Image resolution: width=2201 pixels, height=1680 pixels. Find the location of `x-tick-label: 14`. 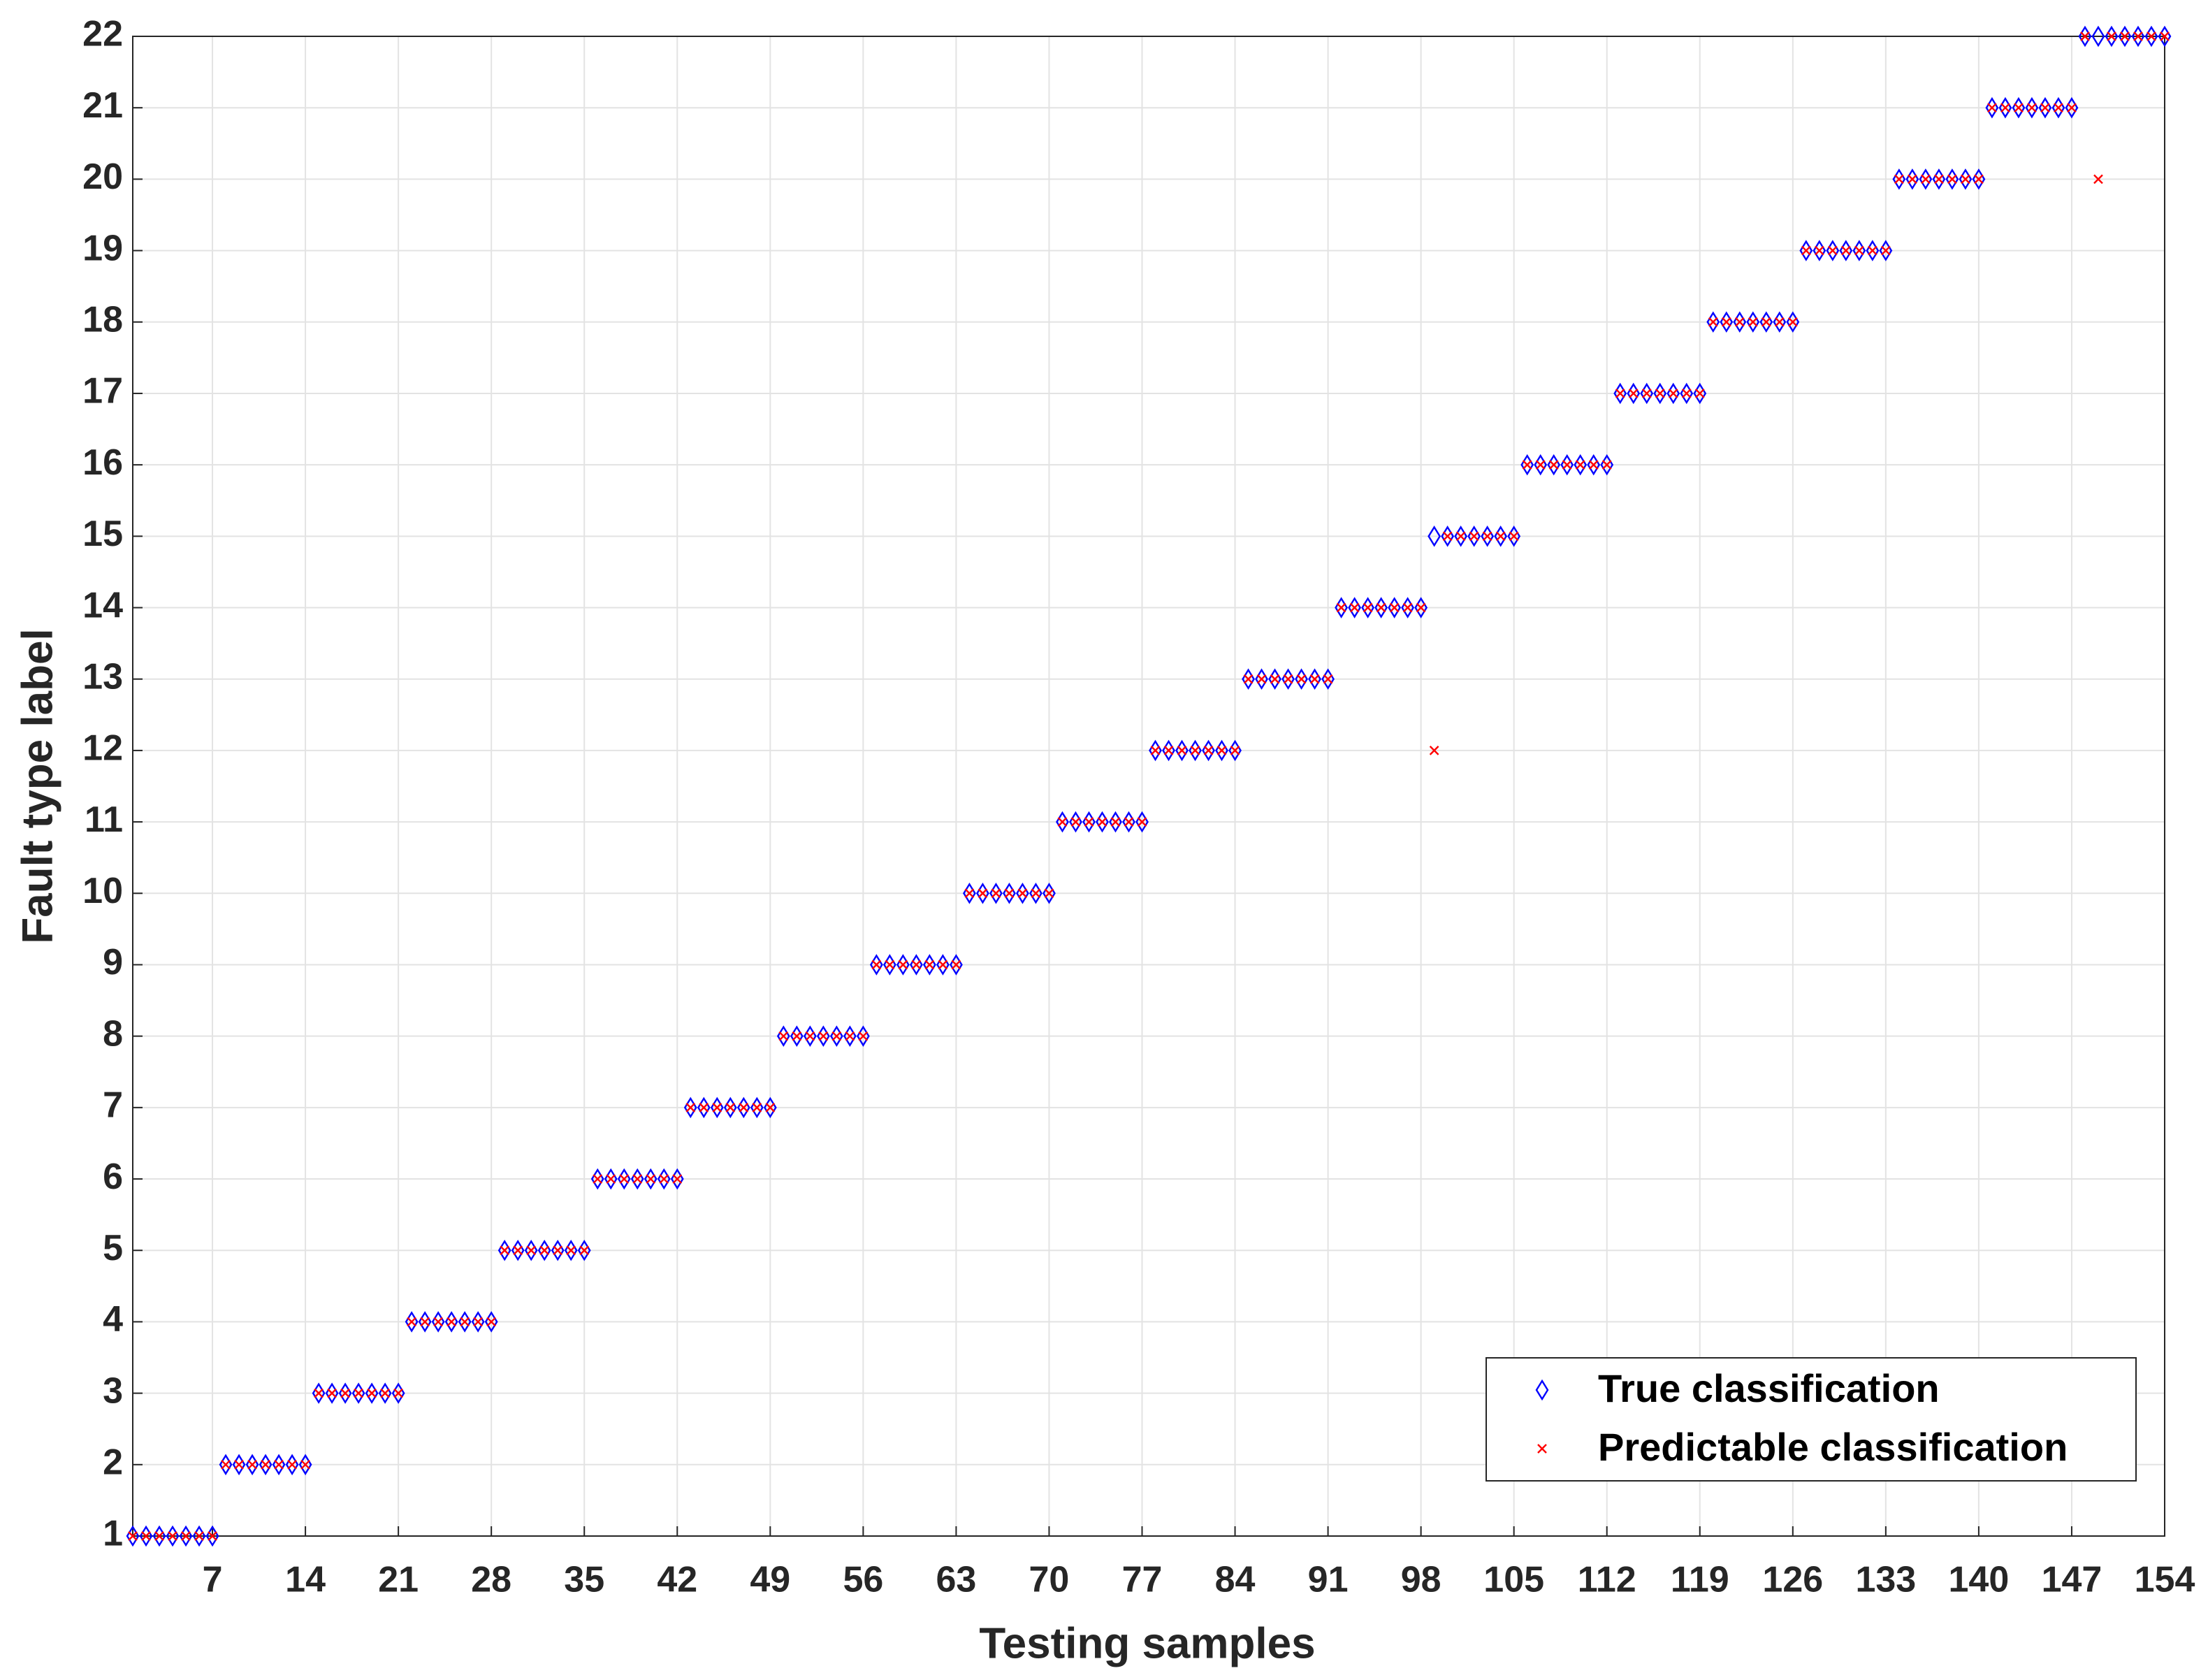

x-tick-label: 14 is located at coordinates (306, 1580).